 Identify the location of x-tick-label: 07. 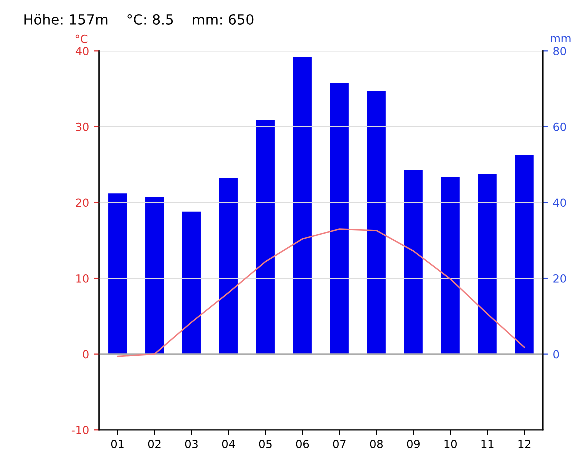
(339, 444).